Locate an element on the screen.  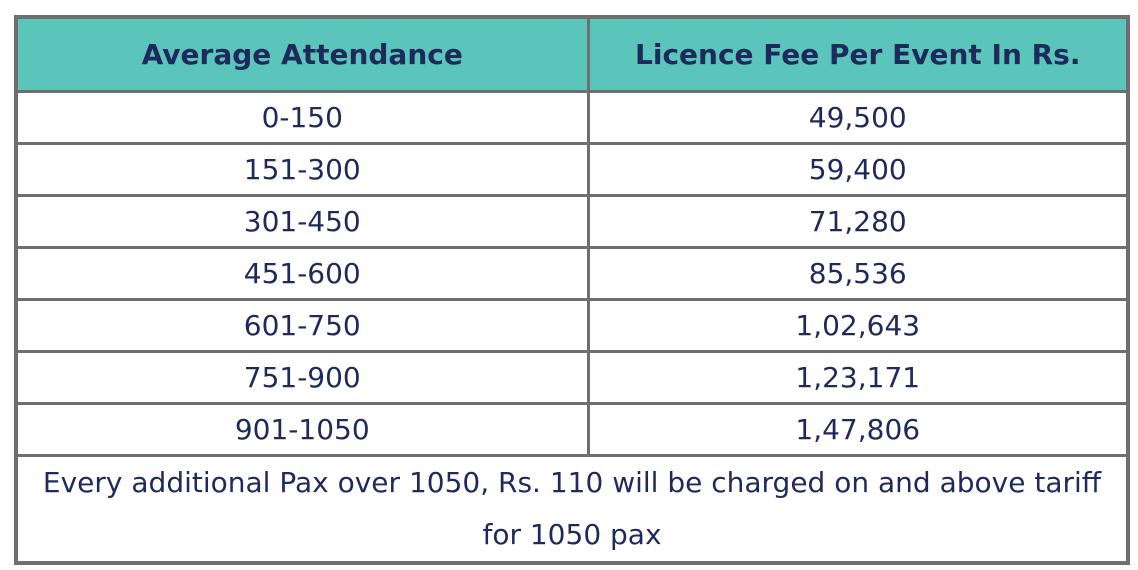
fee-cell: 71,280 is located at coordinates (858, 222).